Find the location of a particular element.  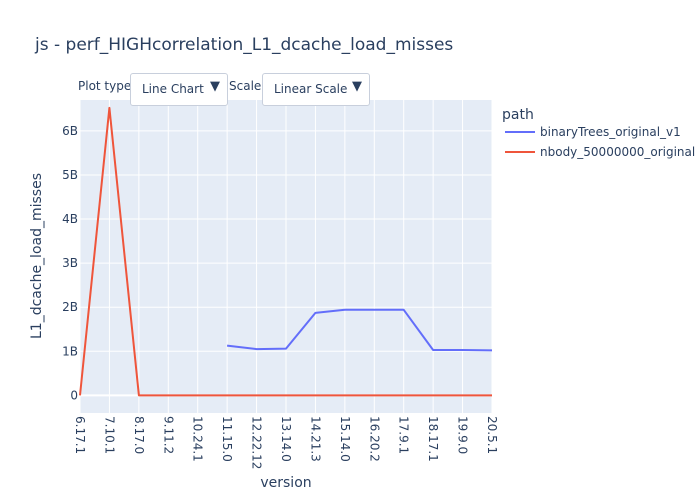

y-tick-labels: 0 1B 2B 3B 4B 5B 6B is located at coordinates (70, 263).